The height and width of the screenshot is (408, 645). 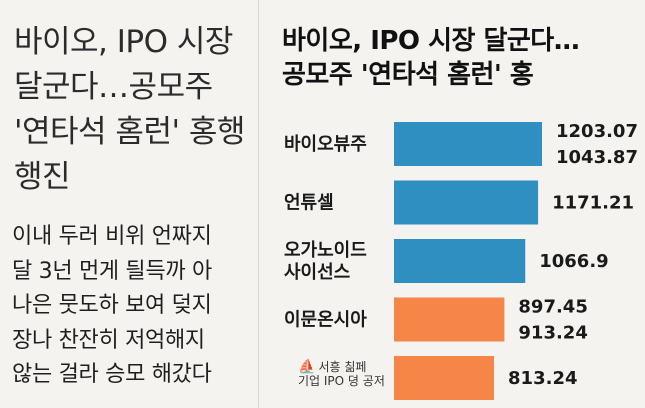 What do you see at coordinates (597, 144) in the screenshot?
I see `value-label-0: 1203.07 1043.87` at bounding box center [597, 144].